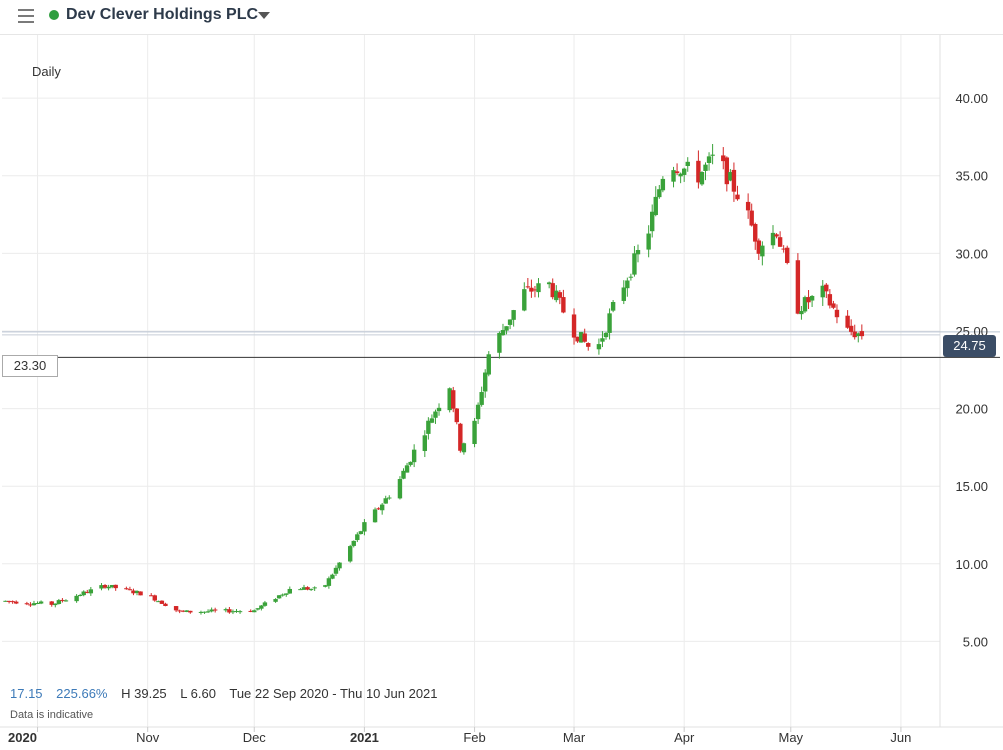  I want to click on x-tick-label: Apr, so click(684, 737).